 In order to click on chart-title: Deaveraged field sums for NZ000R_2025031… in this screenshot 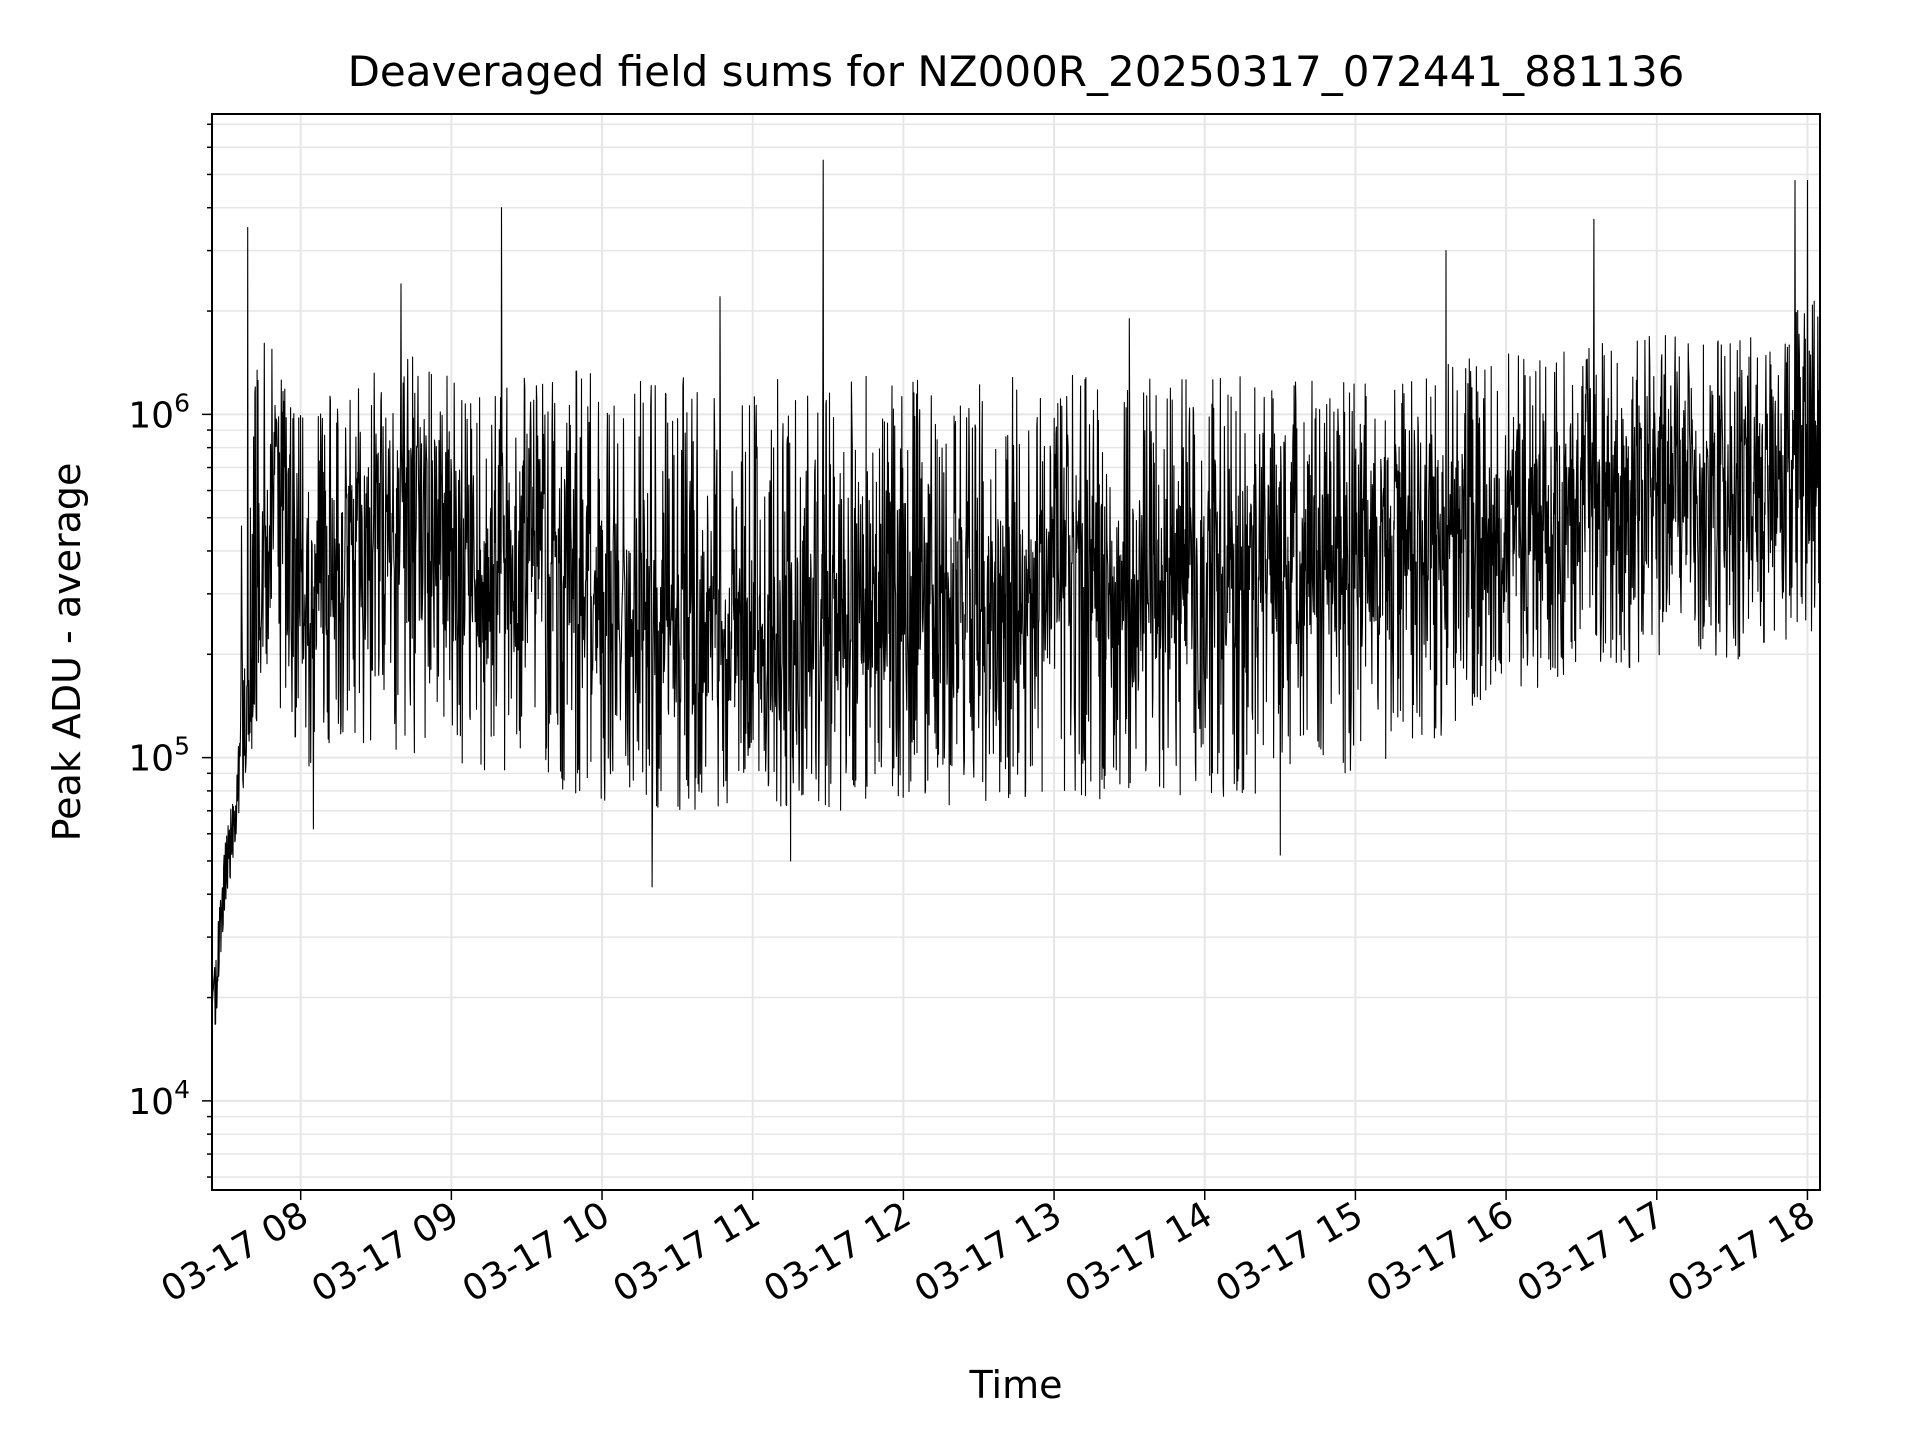, I will do `click(1016, 71)`.